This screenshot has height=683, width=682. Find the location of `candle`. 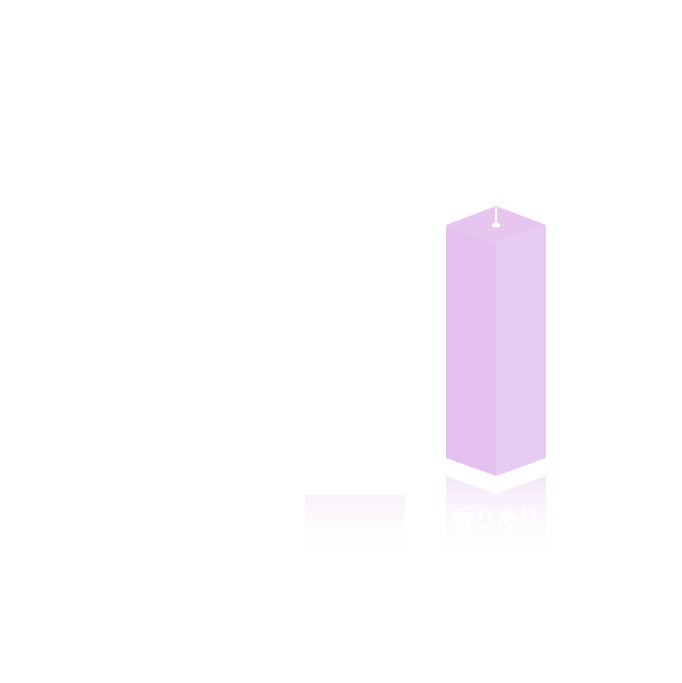

candle is located at coordinates (496, 341).